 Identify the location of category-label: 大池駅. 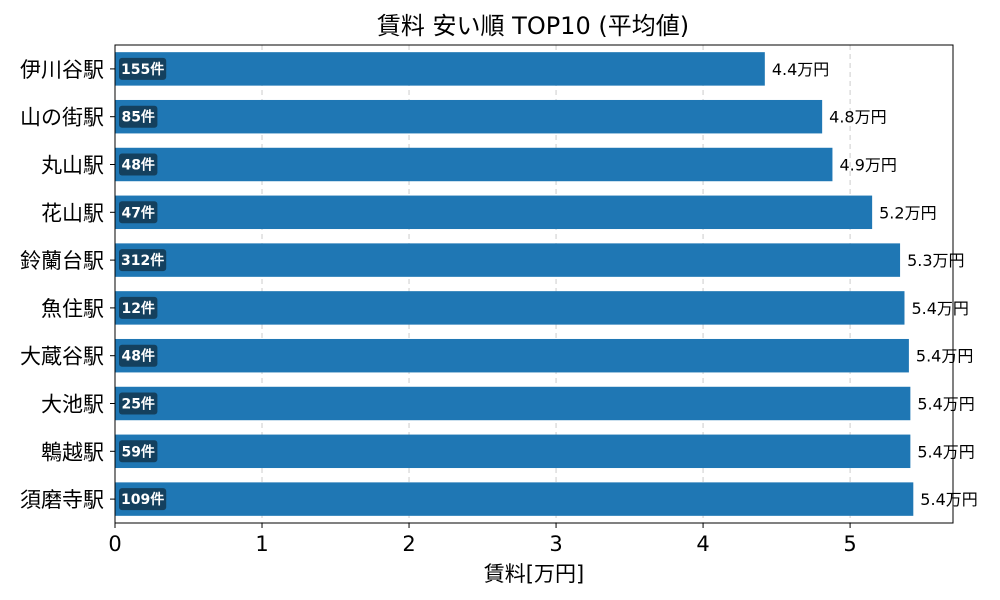
(72, 405).